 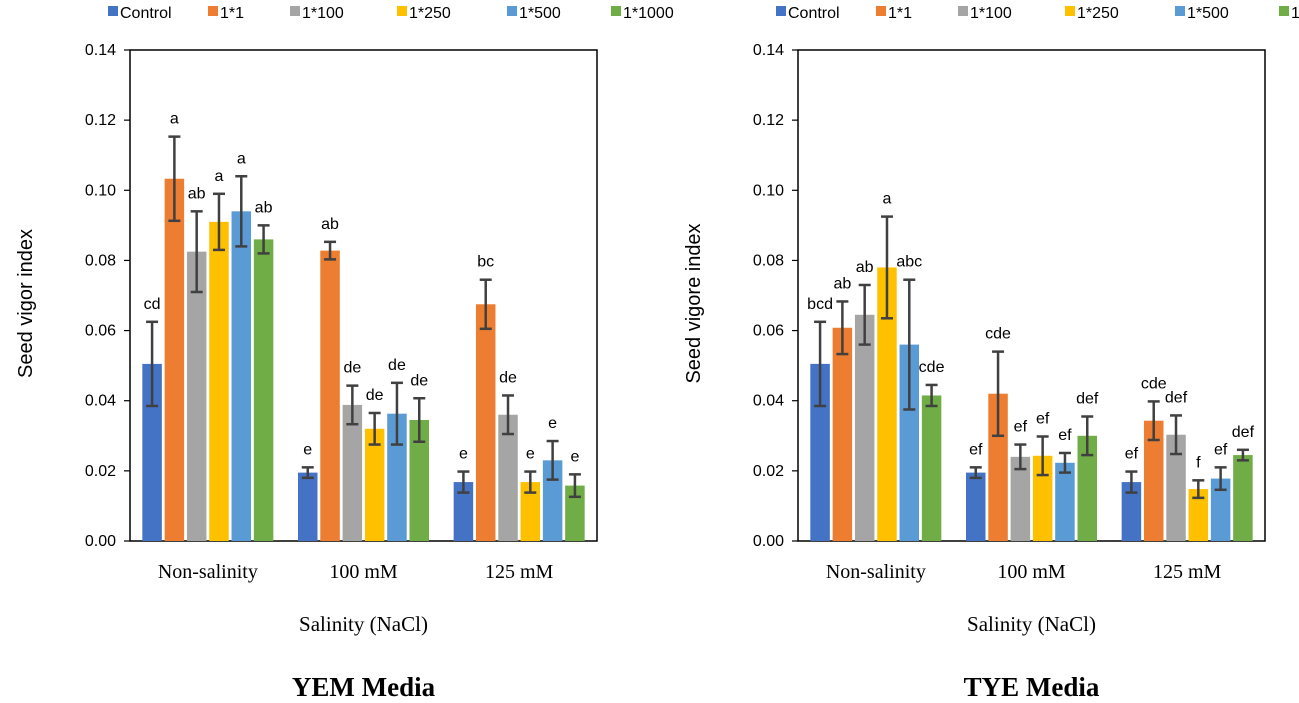 What do you see at coordinates (1198, 462) in the screenshot?
I see `significance-label: f` at bounding box center [1198, 462].